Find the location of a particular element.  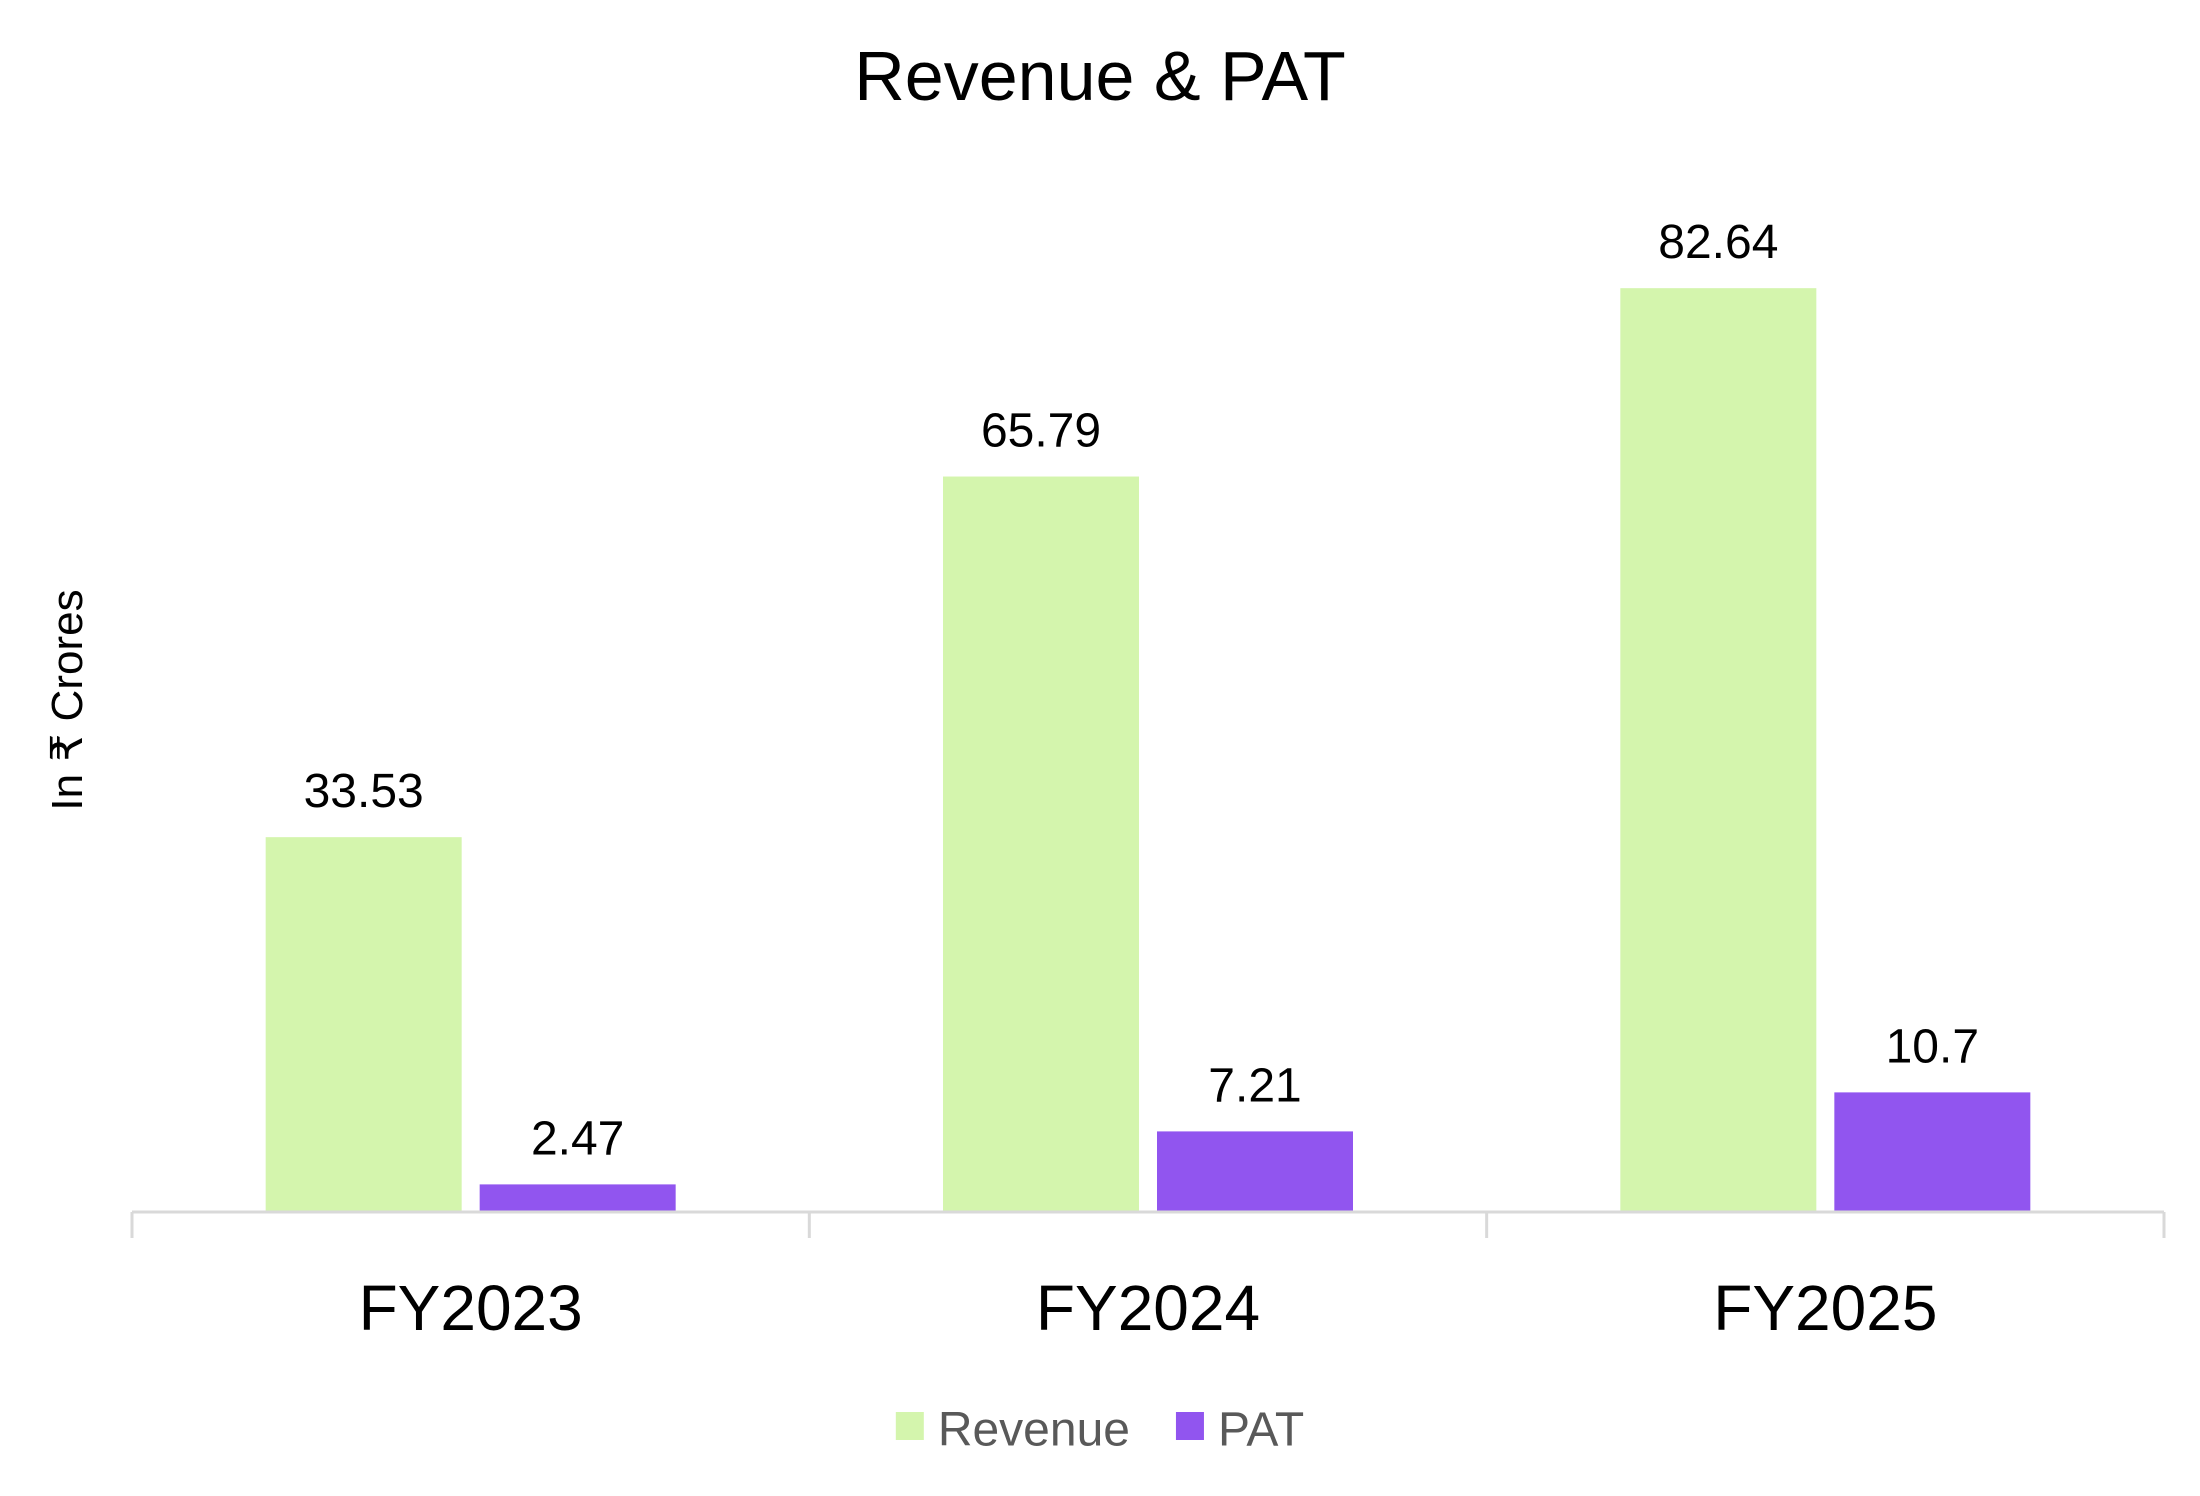

legend: Revenue PAT is located at coordinates (1099, 1429).